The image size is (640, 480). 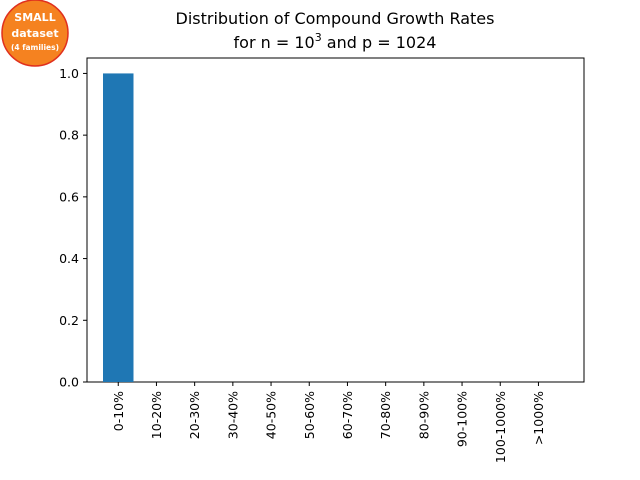 I want to click on x-tick-label: 50-60%, so click(x=309, y=415).